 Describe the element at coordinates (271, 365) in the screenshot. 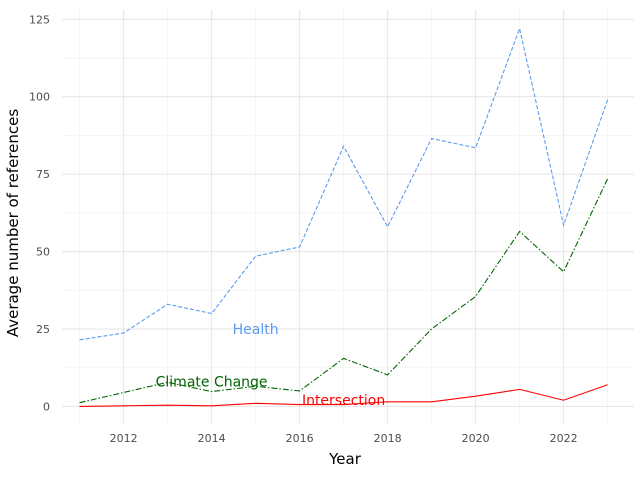

I see `series-labels: Health Climate Change Intersection` at that location.